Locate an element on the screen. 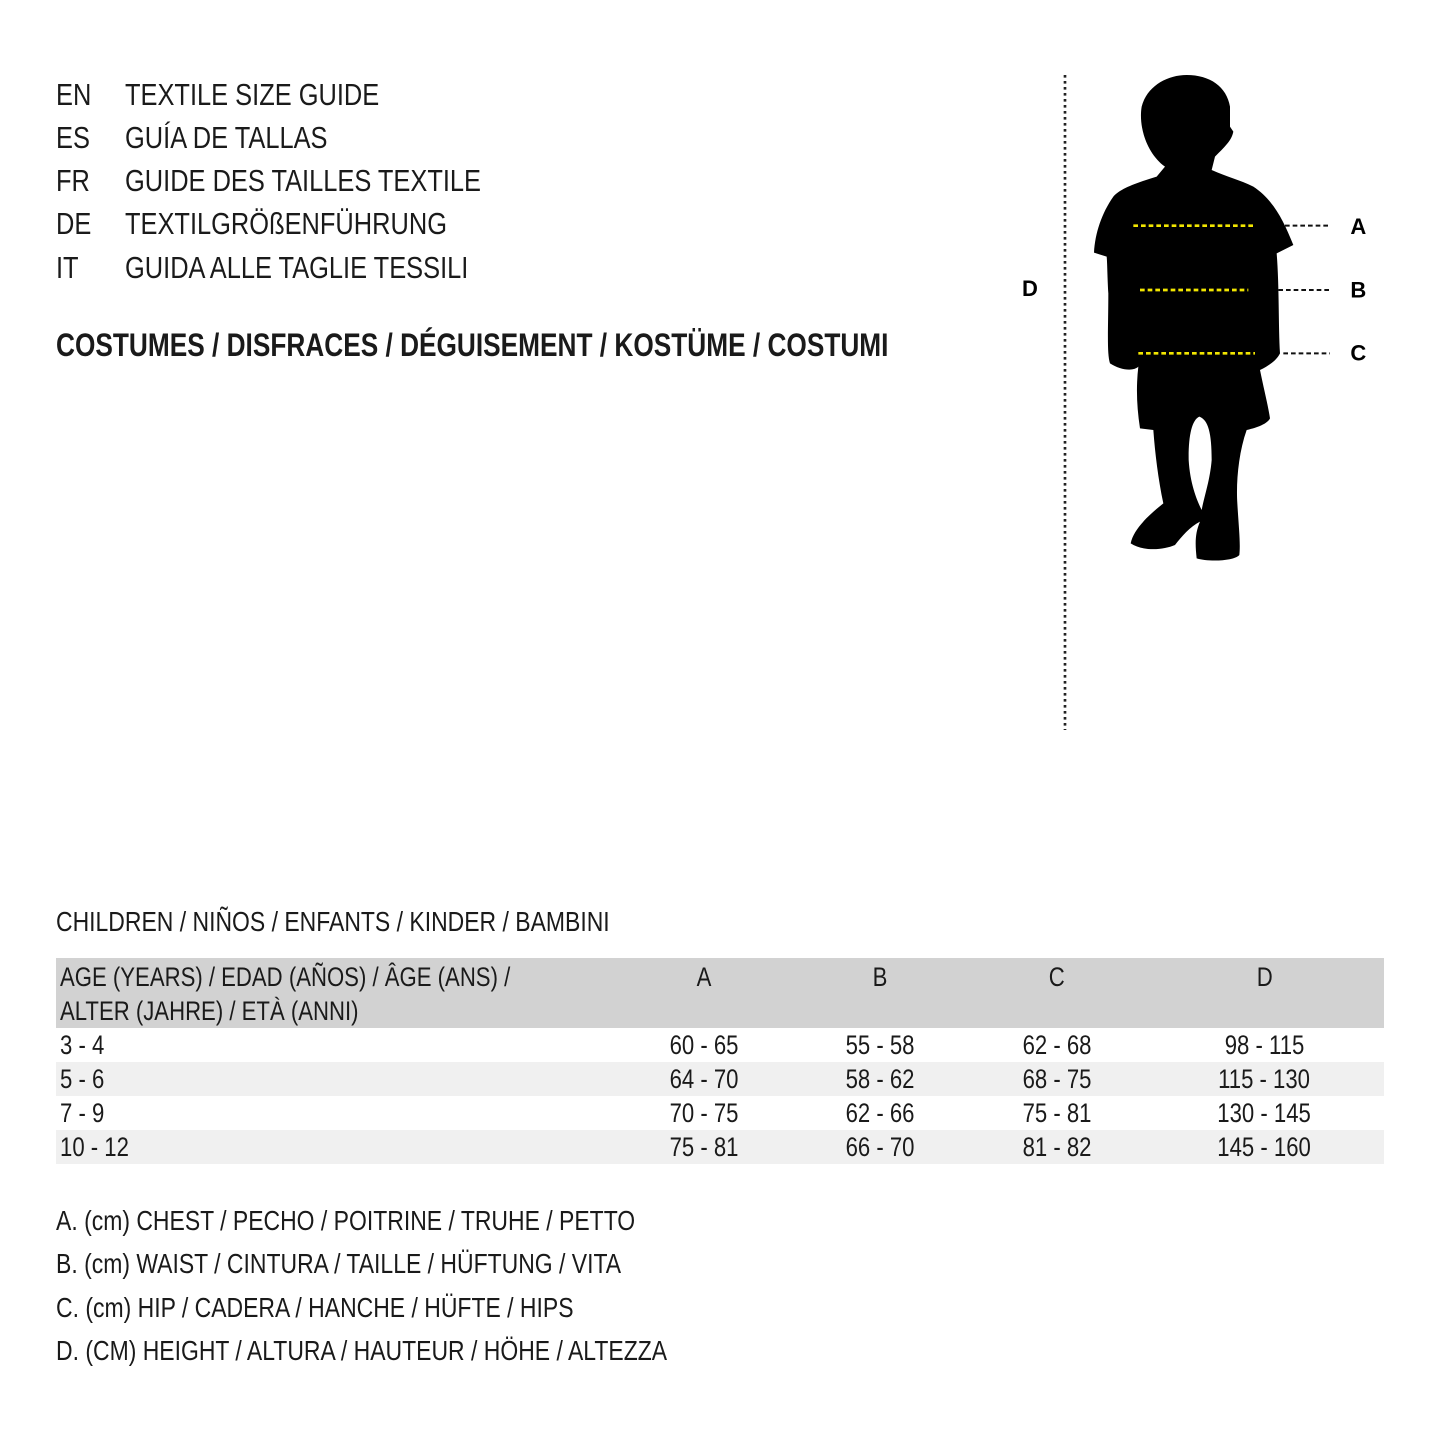 The width and height of the screenshot is (1445, 1444). title-text: GUÍA DE TALLAS is located at coordinates (226, 137).